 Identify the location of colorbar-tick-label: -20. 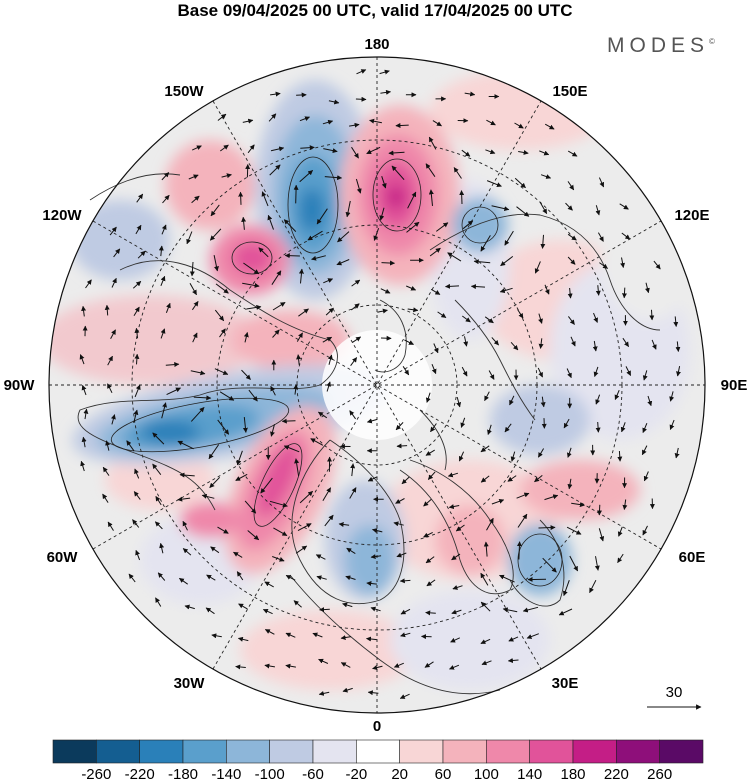
(356, 774).